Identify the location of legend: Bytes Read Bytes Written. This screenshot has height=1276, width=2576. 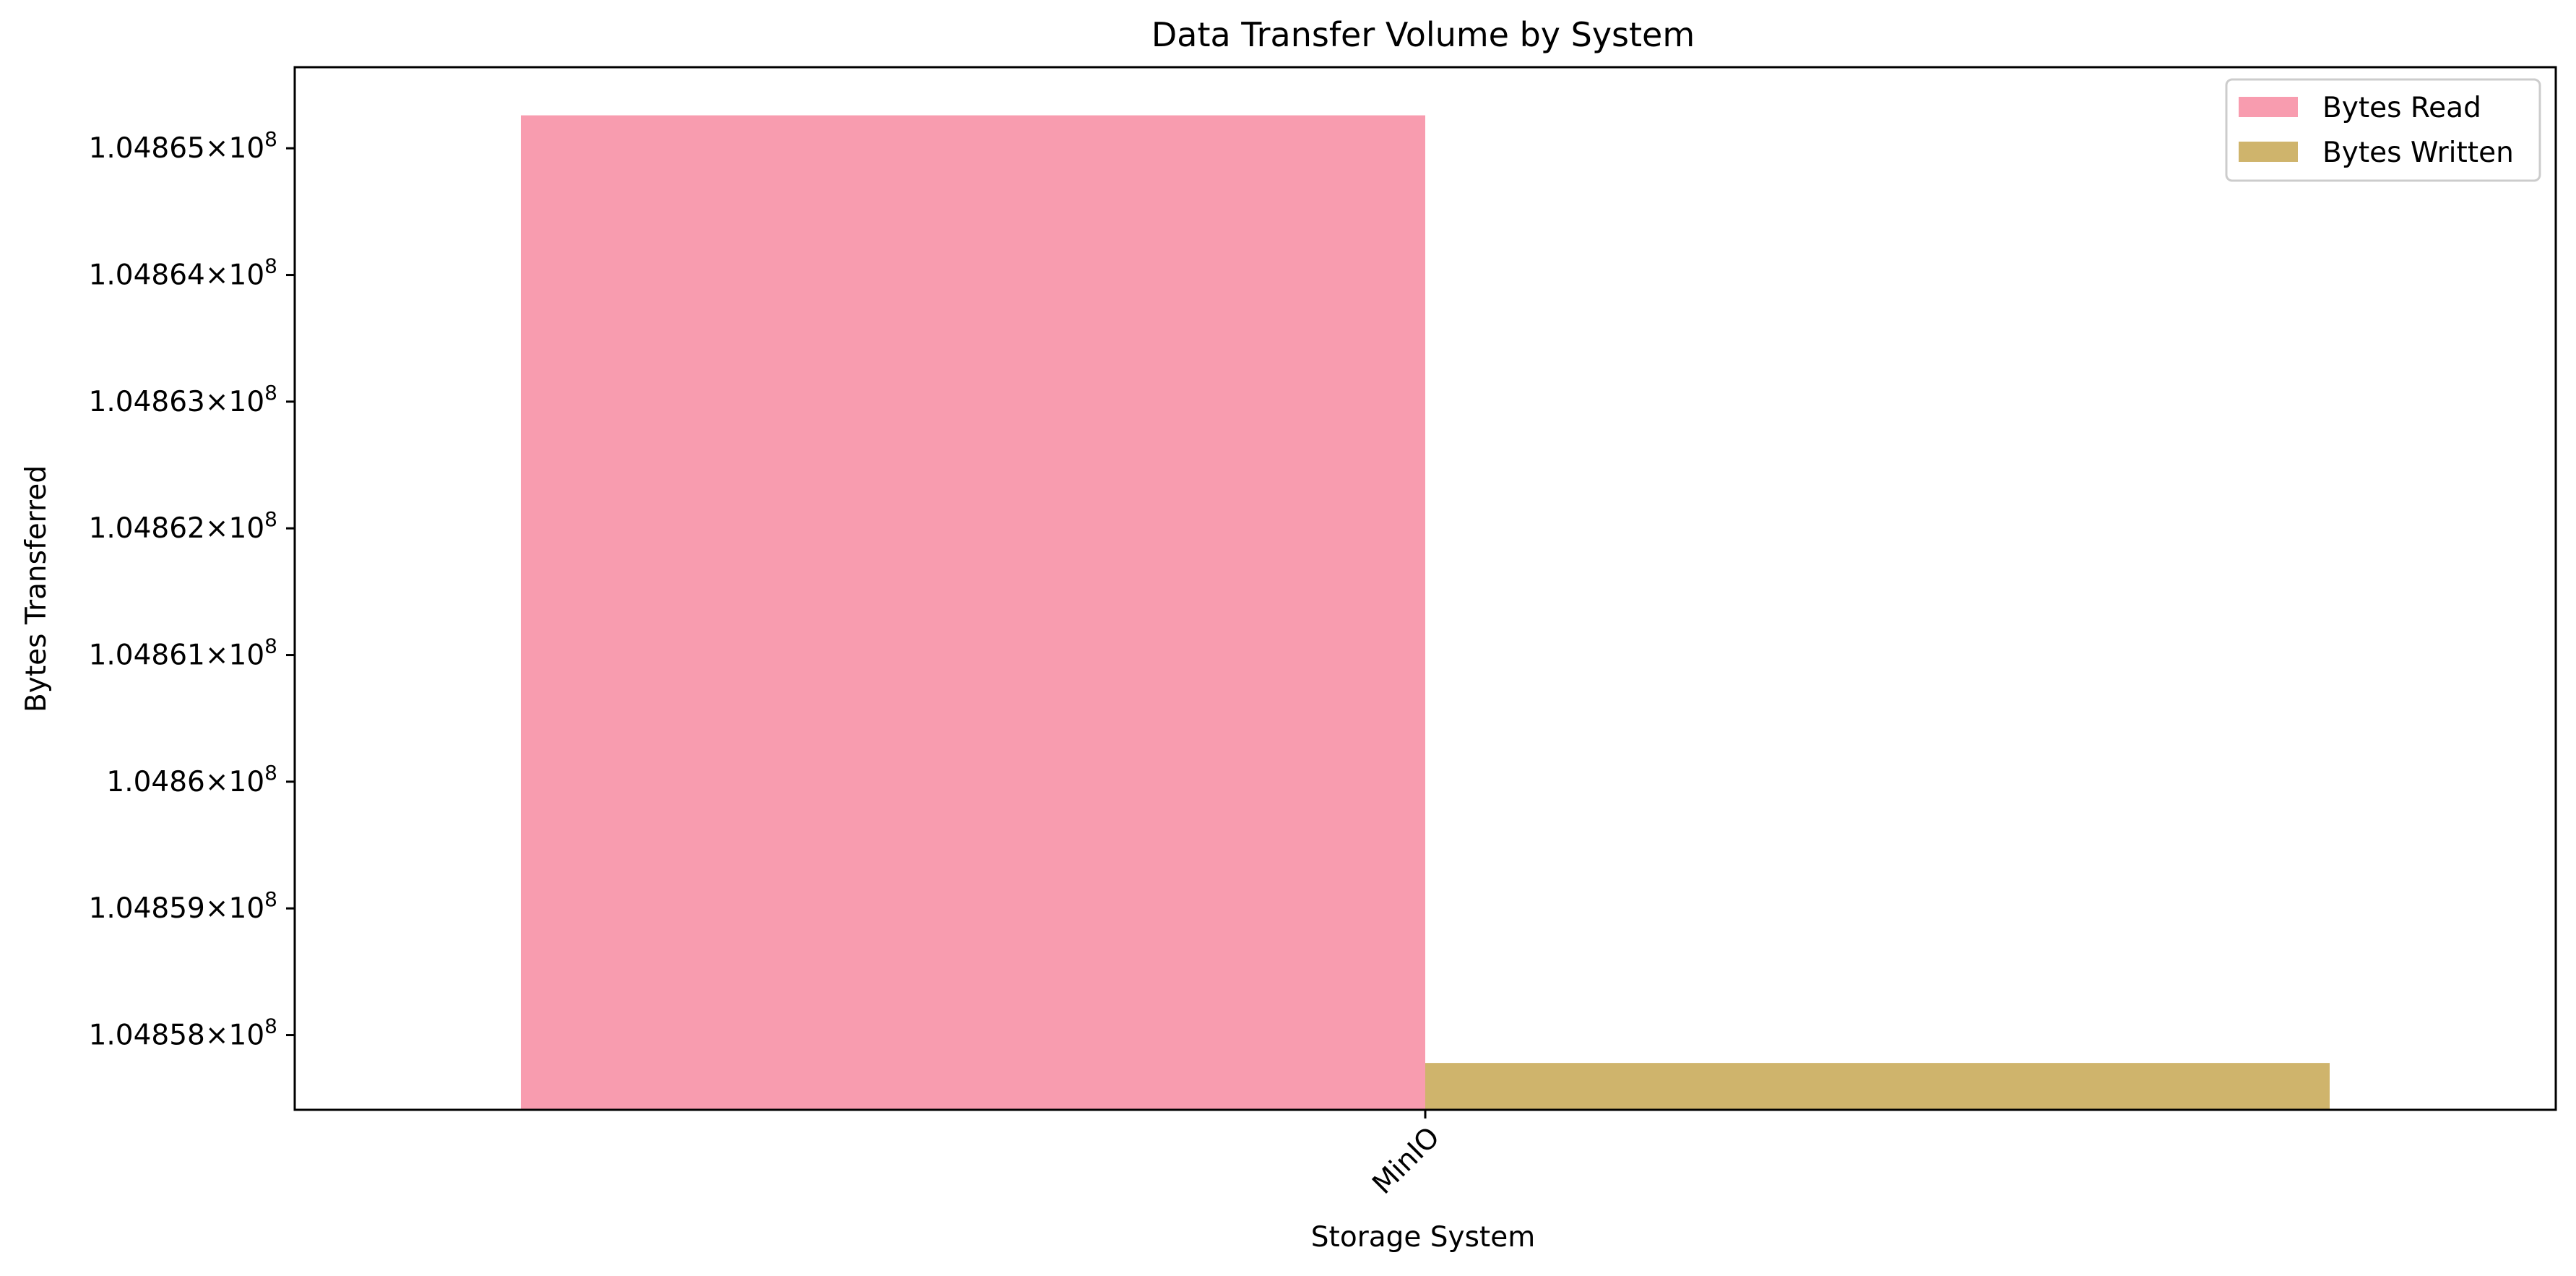
(2383, 130).